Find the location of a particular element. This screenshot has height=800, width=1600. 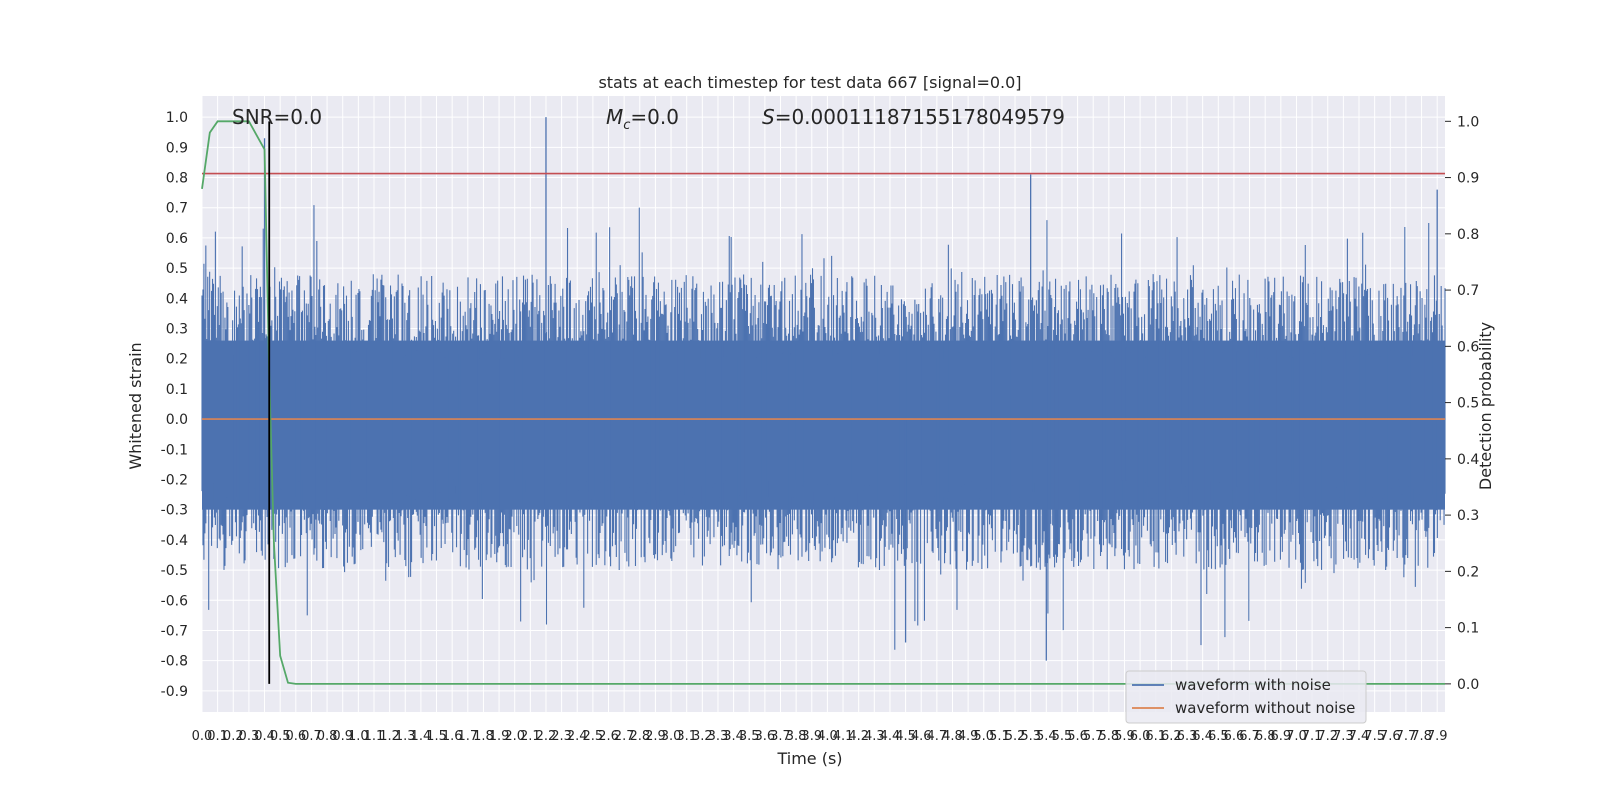

x-tick-label: 2.6 is located at coordinates (608, 736).